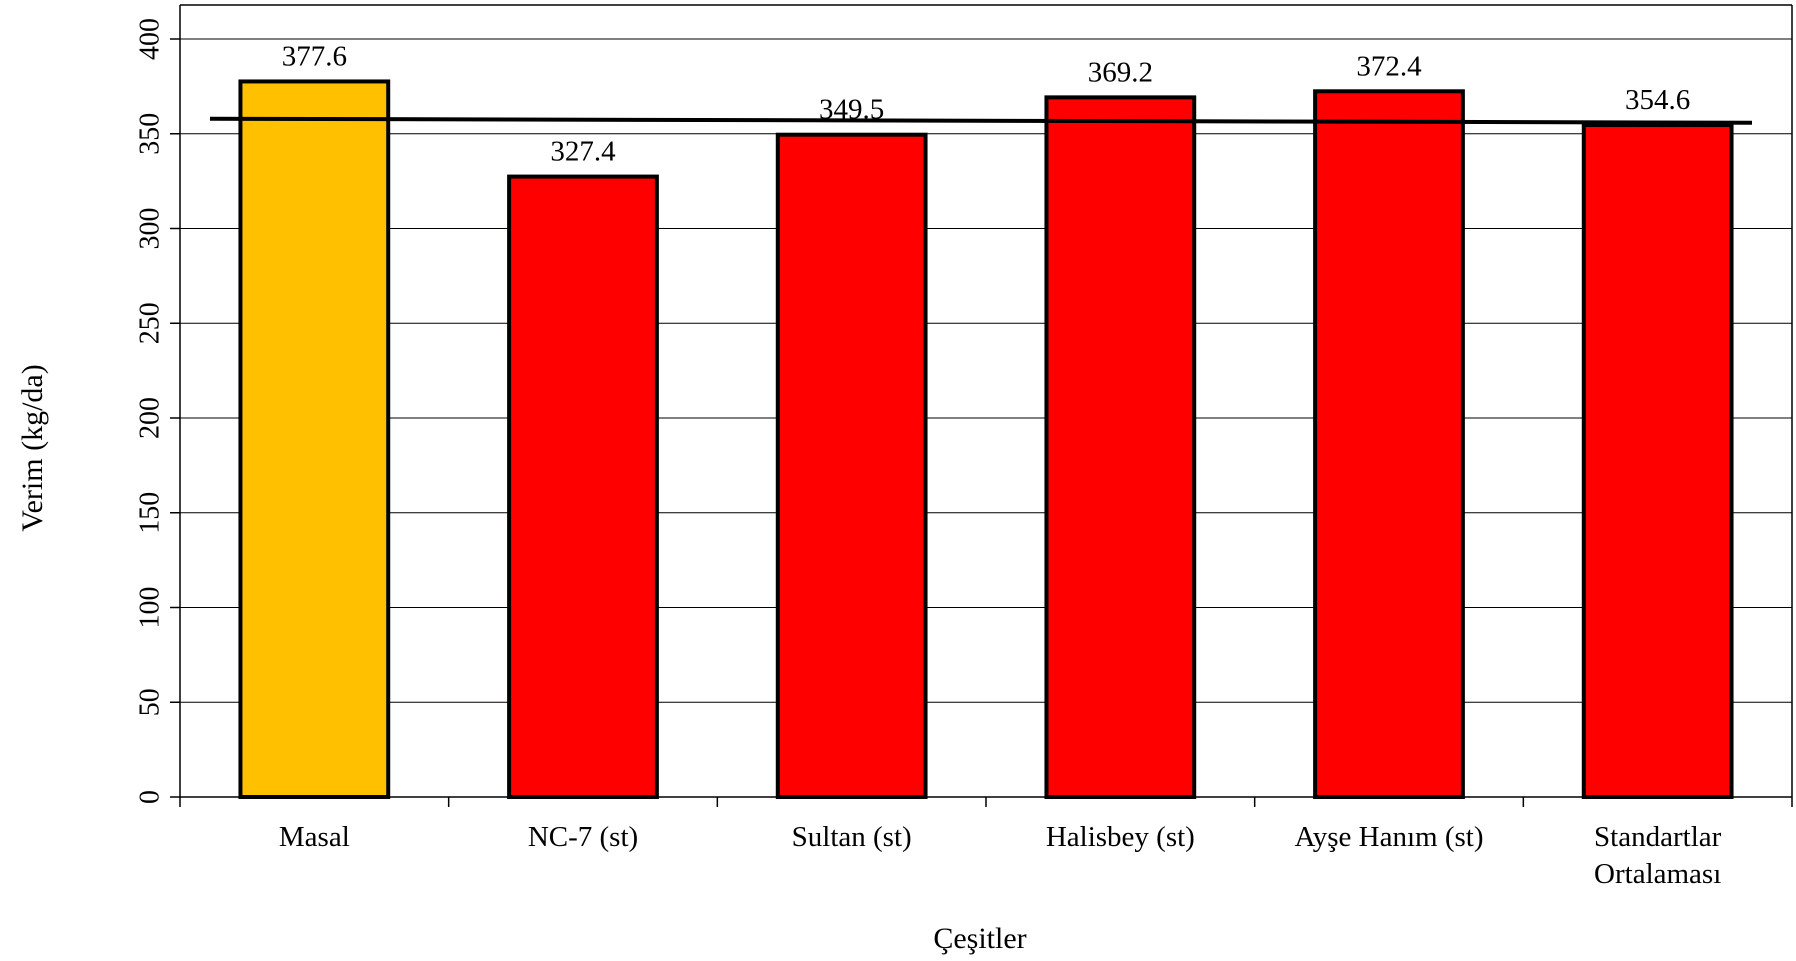 This screenshot has width=1796, height=961. Describe the element at coordinates (1120, 837) in the screenshot. I see `x-tick-label: Halisbey (st)` at that location.